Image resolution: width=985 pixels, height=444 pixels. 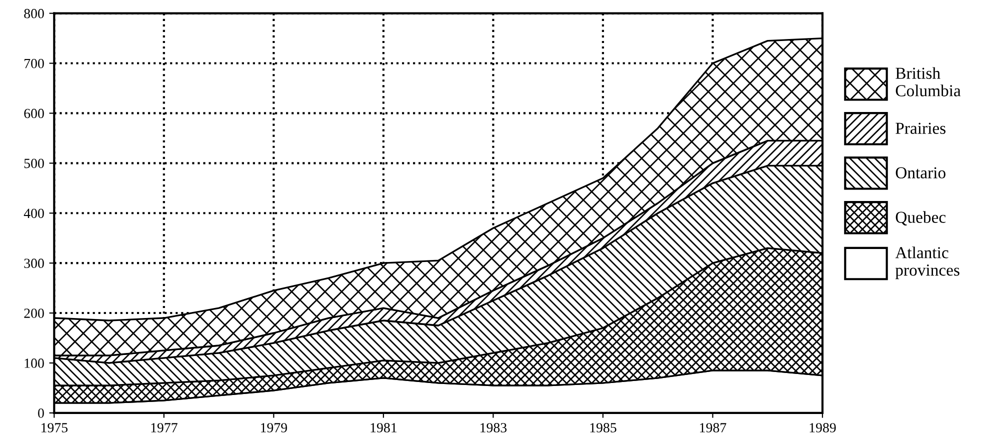 What do you see at coordinates (928, 81) in the screenshot?
I see `legend-label: British Columbia` at bounding box center [928, 81].